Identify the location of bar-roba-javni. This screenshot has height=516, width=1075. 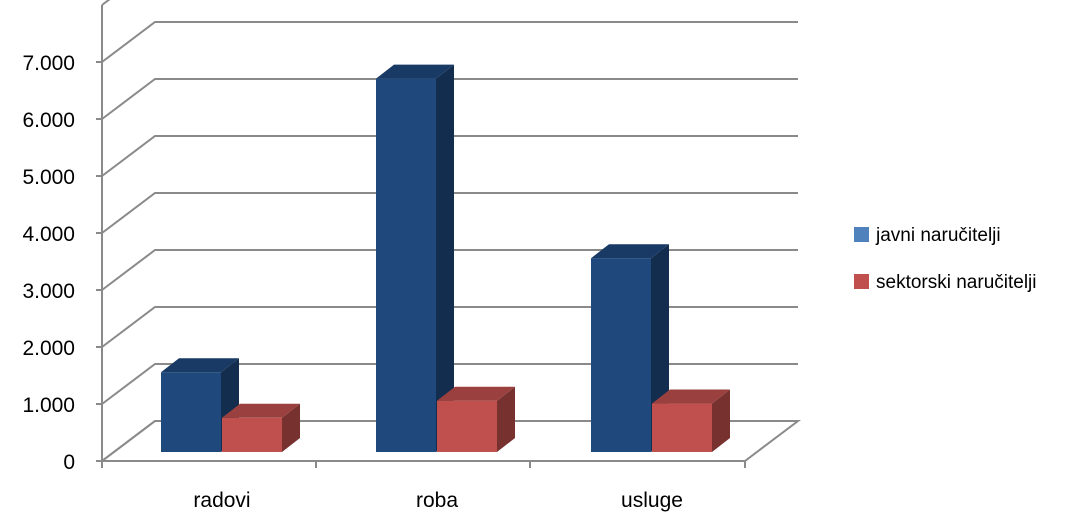
(415, 258).